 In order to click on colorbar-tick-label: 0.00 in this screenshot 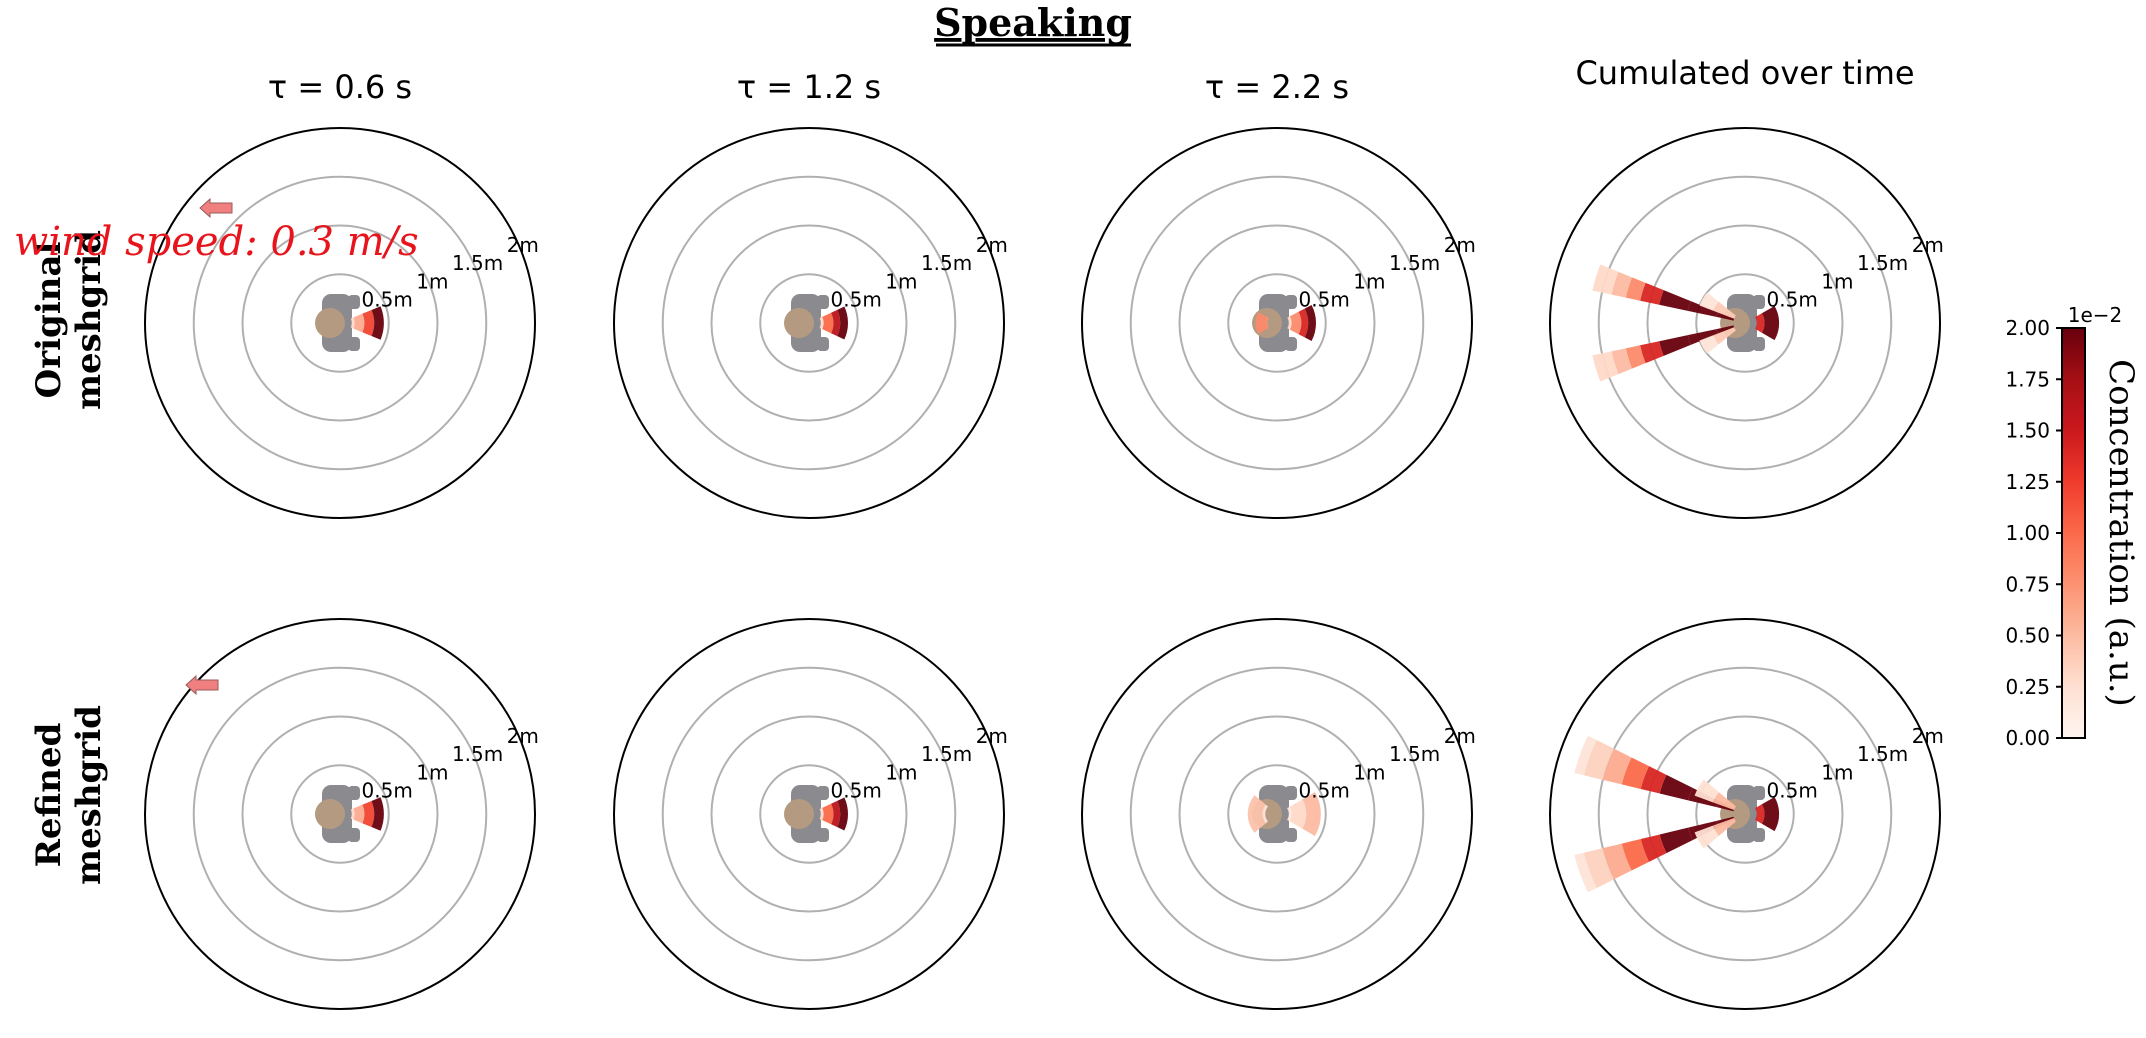, I will do `click(2027, 738)`.